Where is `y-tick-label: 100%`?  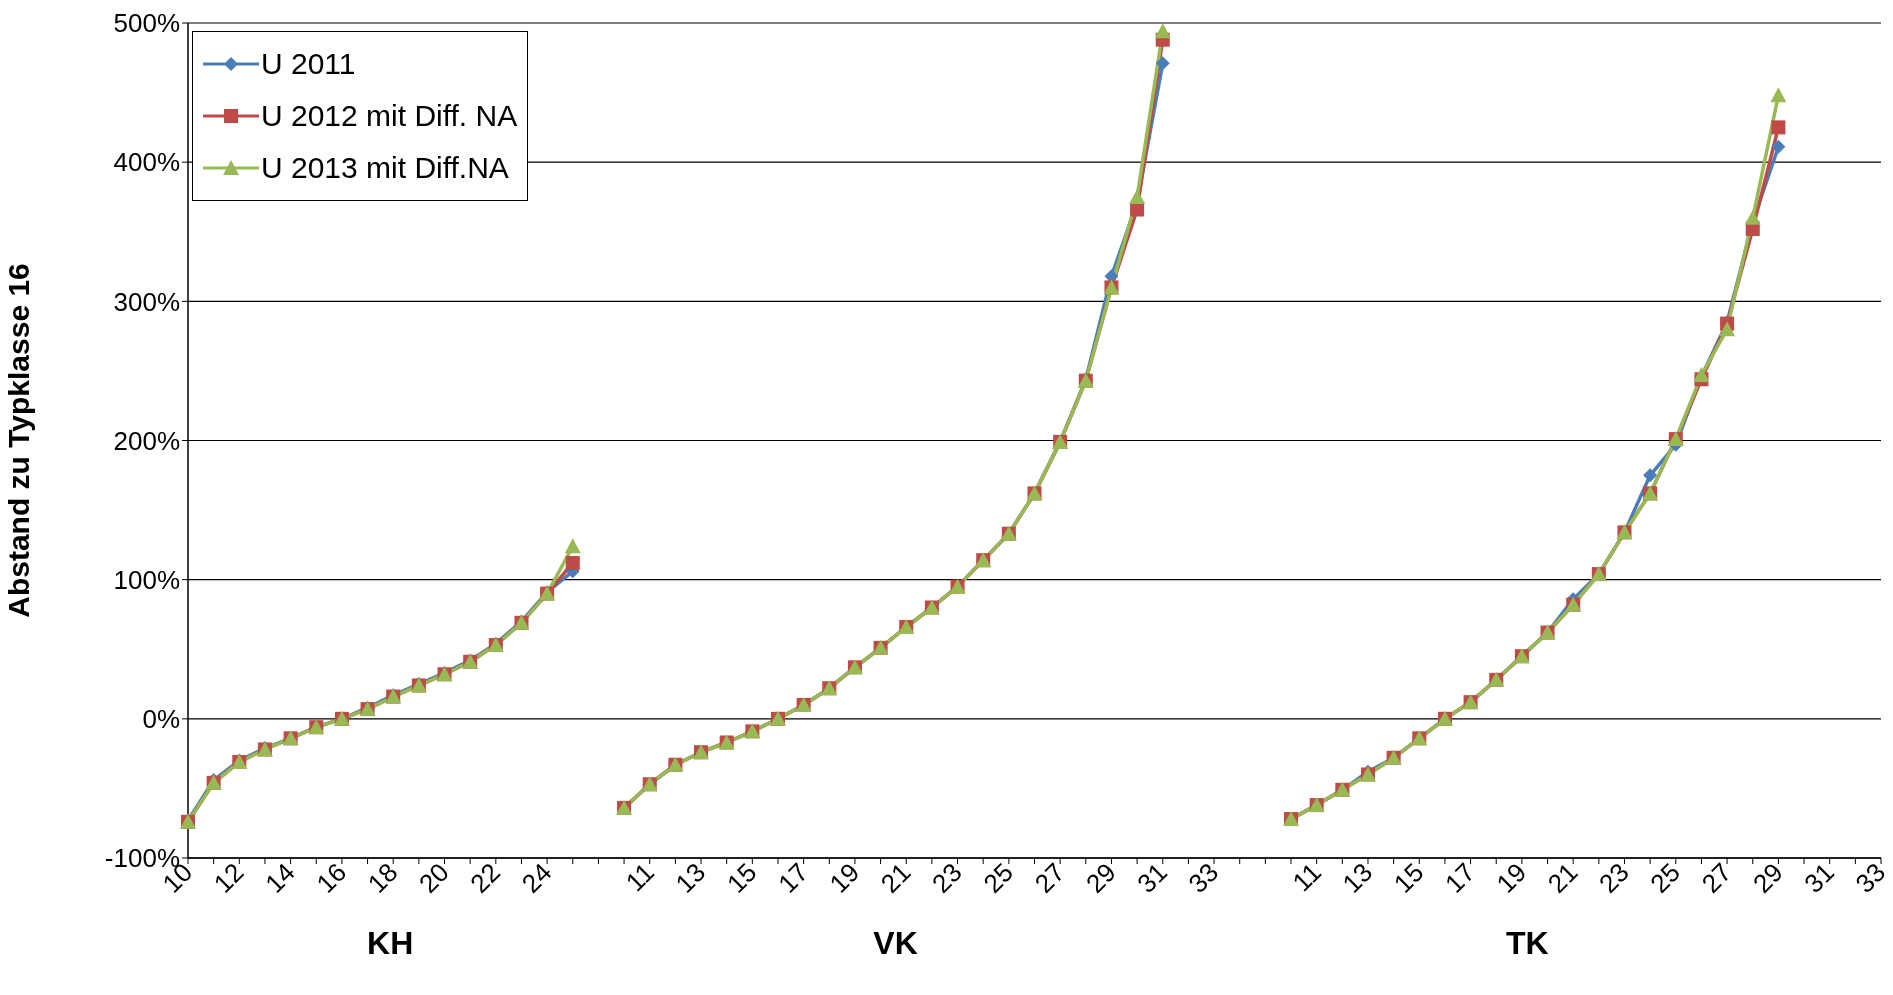
y-tick-label: 100% is located at coordinates (146, 579).